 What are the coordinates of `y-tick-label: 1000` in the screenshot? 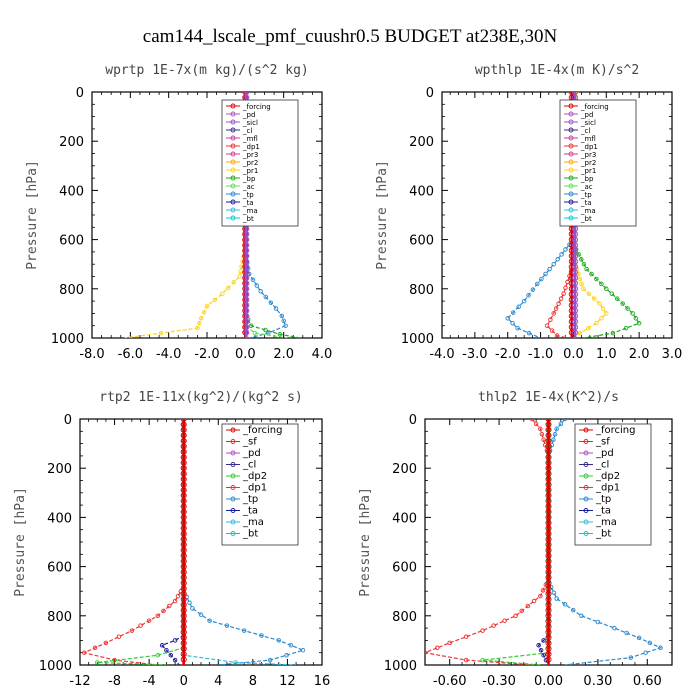 It's located at (67, 339).